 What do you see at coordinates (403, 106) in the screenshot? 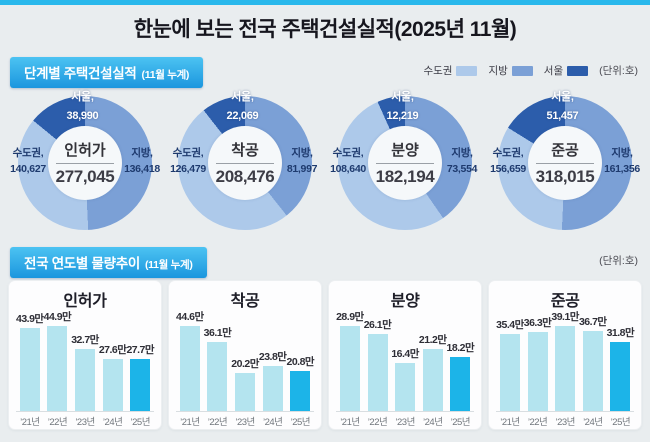
I see `seoul-label: 서울, 12,219` at bounding box center [403, 106].